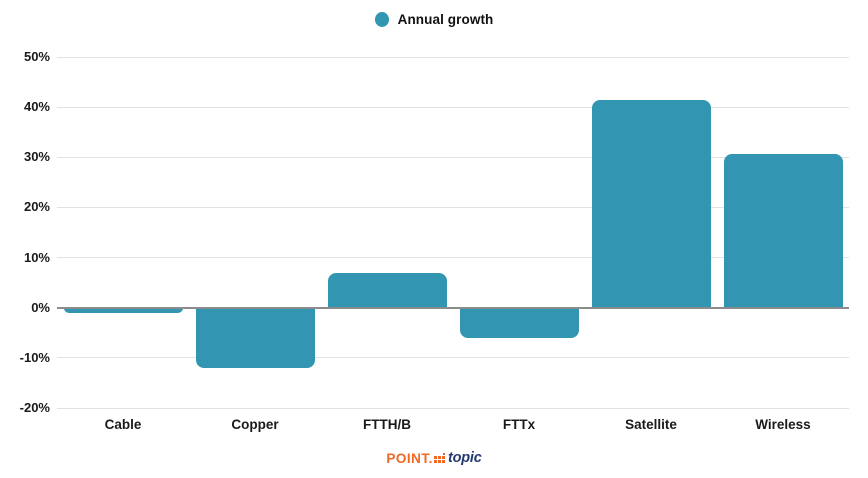  Describe the element at coordinates (255, 337) in the screenshot. I see `bar-copper` at that location.